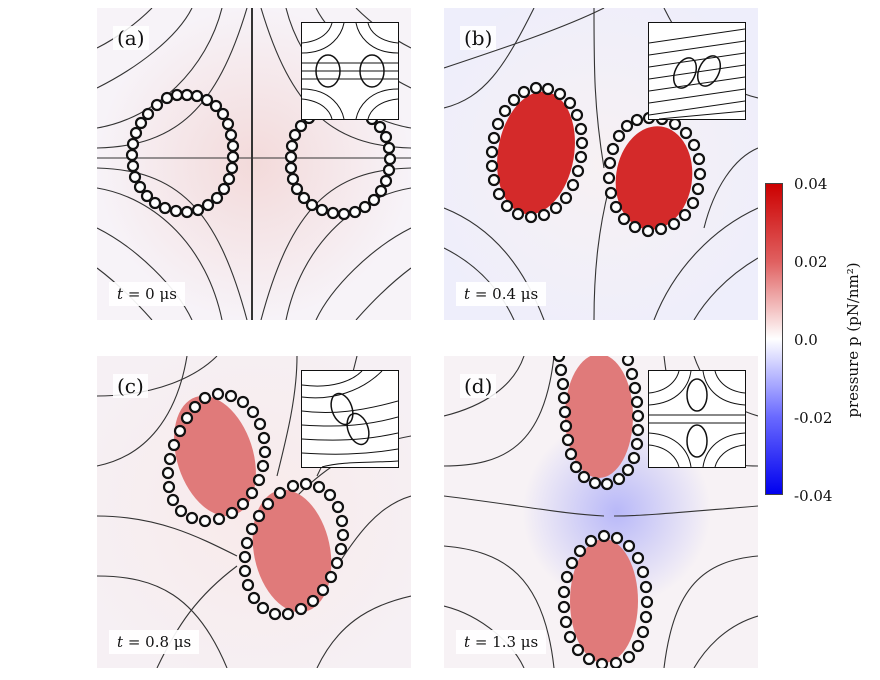 This screenshot has width=880, height=680. Describe the element at coordinates (294, 549) in the screenshot. I see `vesicle-bottom-c` at that location.